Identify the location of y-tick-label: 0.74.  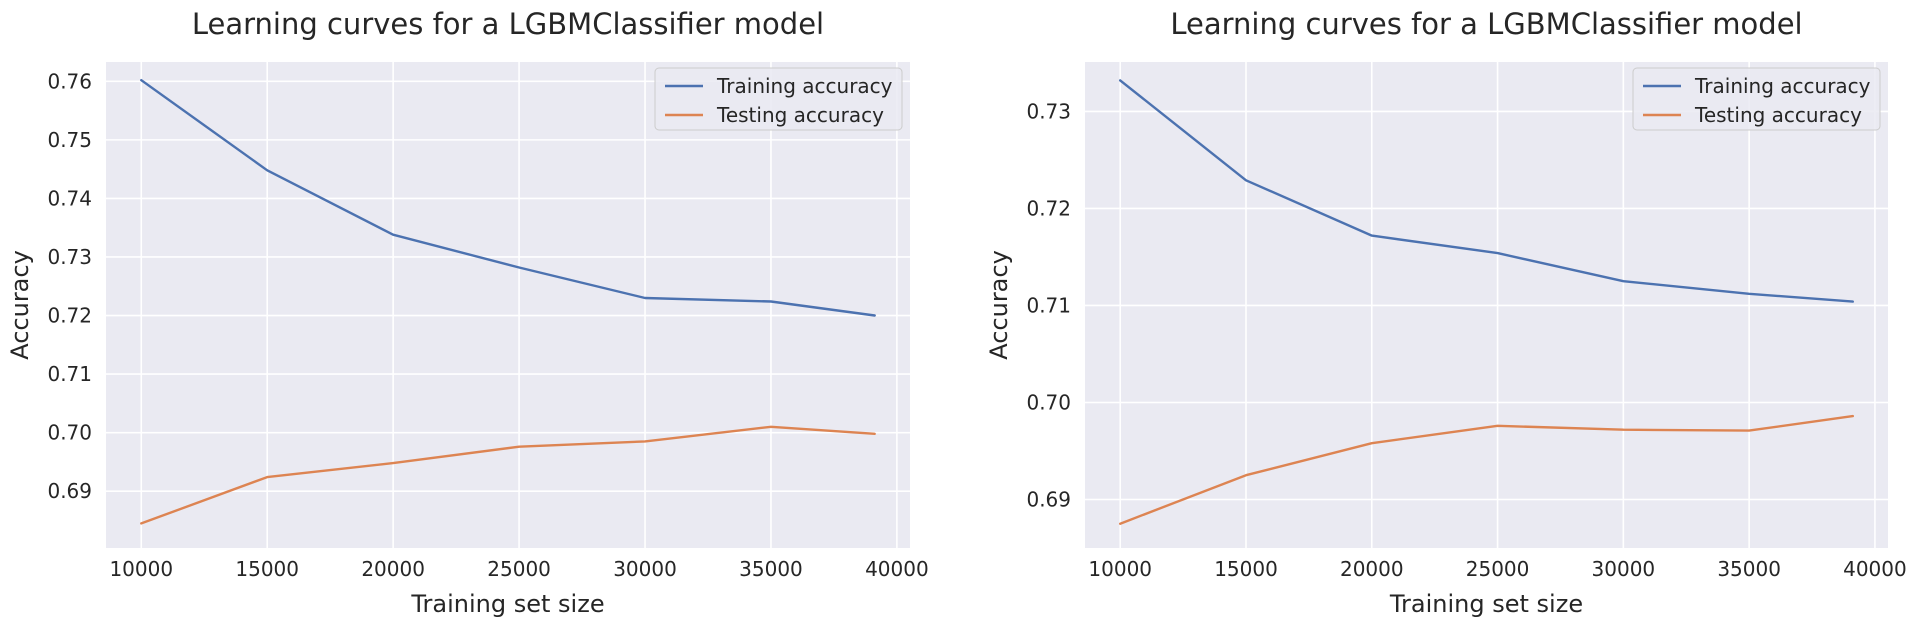
(69, 198).